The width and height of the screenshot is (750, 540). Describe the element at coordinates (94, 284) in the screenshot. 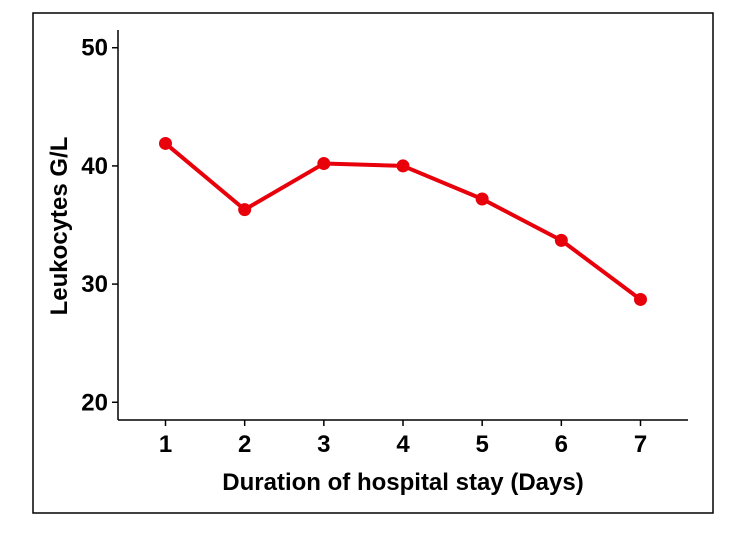

I see `y-tick-label: 30` at that location.